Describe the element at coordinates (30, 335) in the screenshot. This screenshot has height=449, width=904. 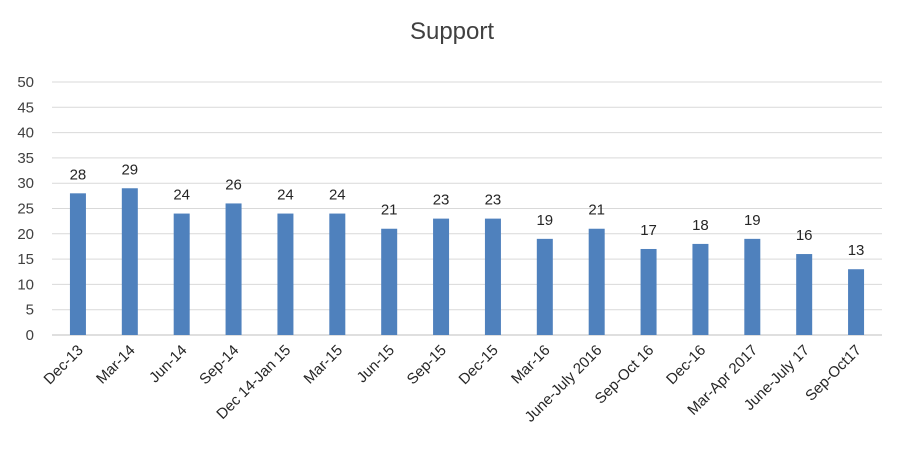
I see `y-tick-label: 0` at that location.